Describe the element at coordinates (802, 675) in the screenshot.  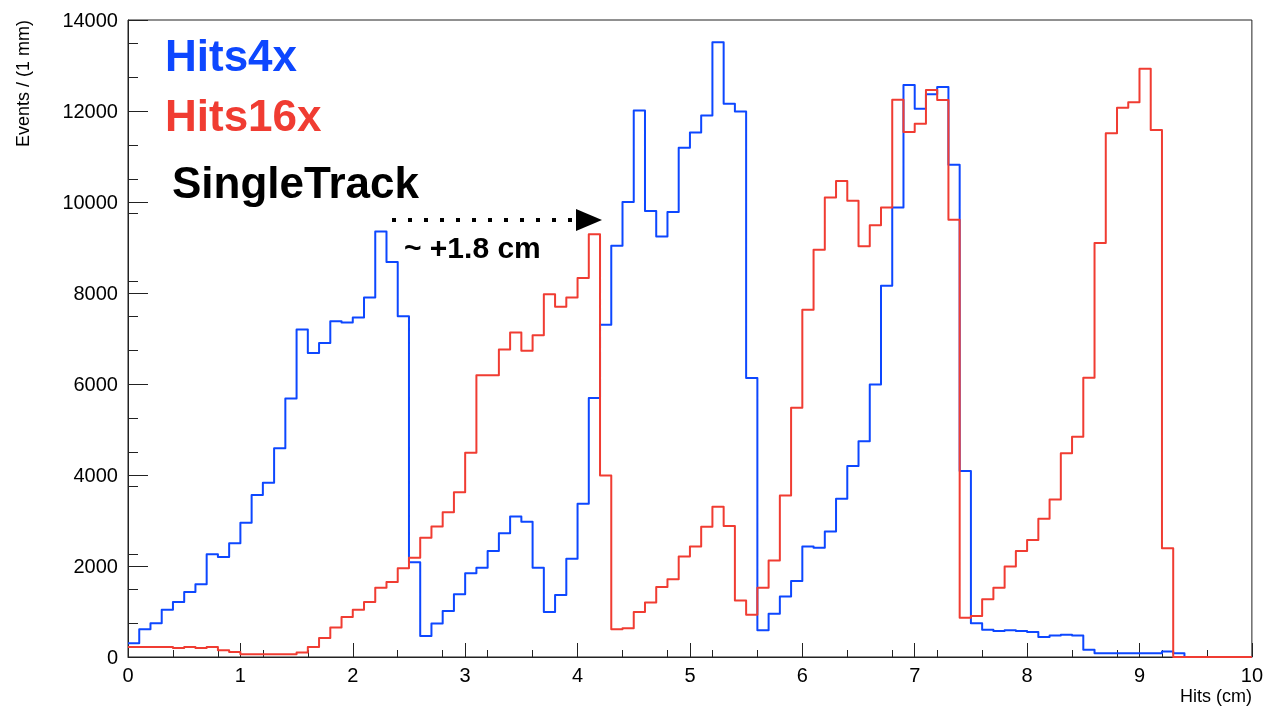
I see `x-tick-label: 6` at that location.